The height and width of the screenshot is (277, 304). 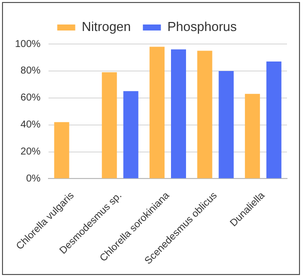 I want to click on y-tick-label: 60%, so click(x=30, y=98).